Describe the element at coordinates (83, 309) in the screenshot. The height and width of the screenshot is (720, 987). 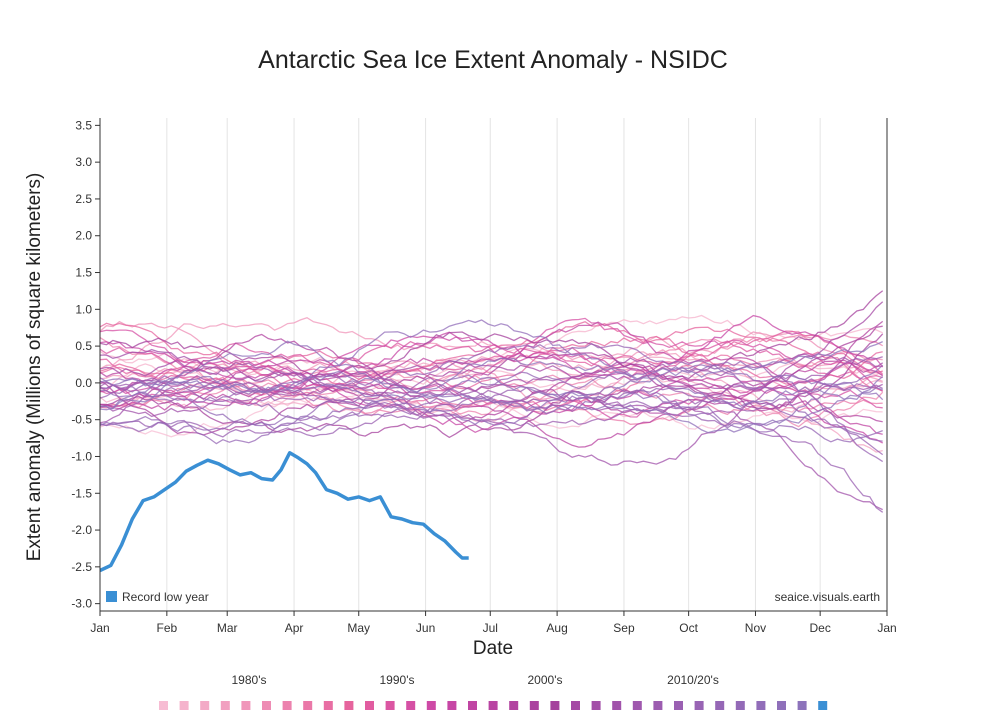
I see `y-tick-label: 1.0` at that location.